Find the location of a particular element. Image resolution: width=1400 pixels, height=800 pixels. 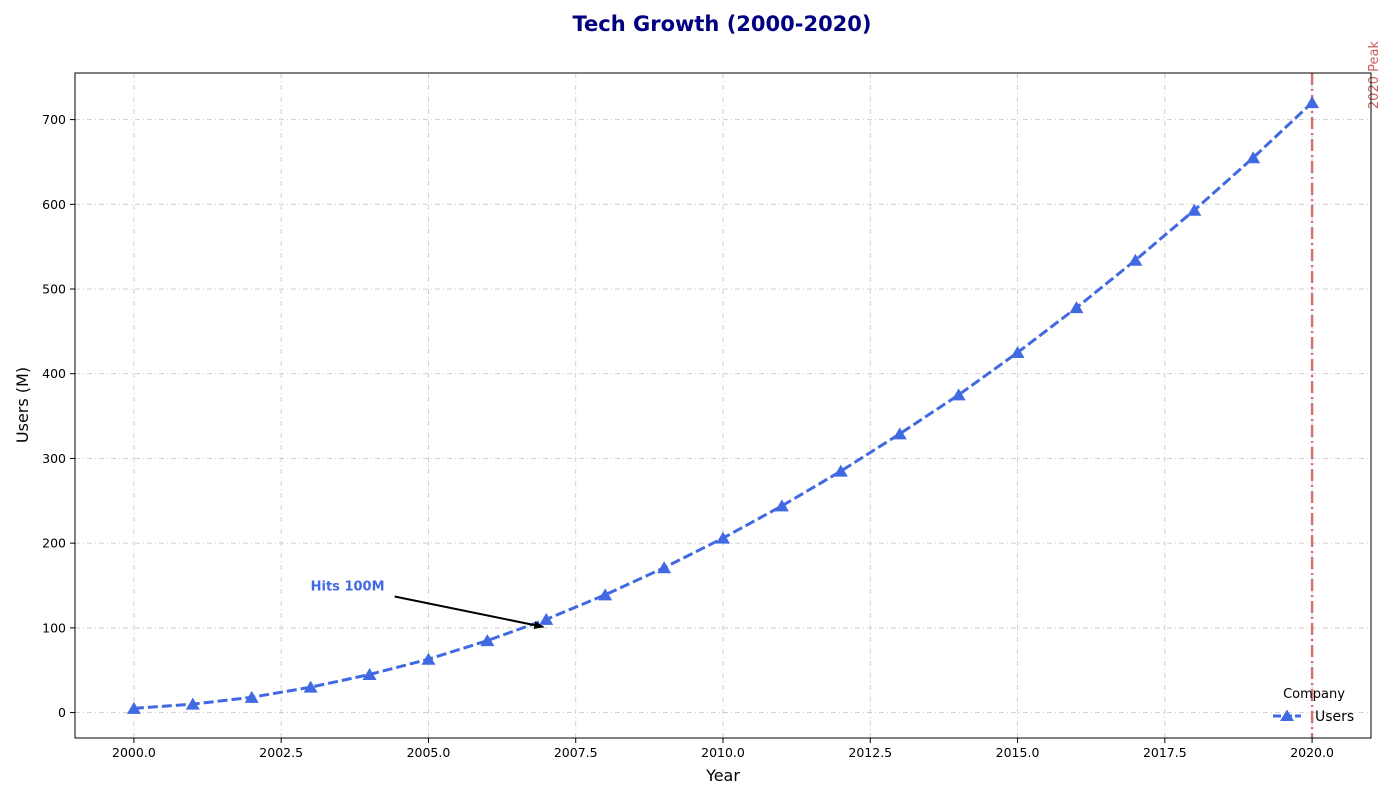

y-tick-label: 500 is located at coordinates (54, 289).